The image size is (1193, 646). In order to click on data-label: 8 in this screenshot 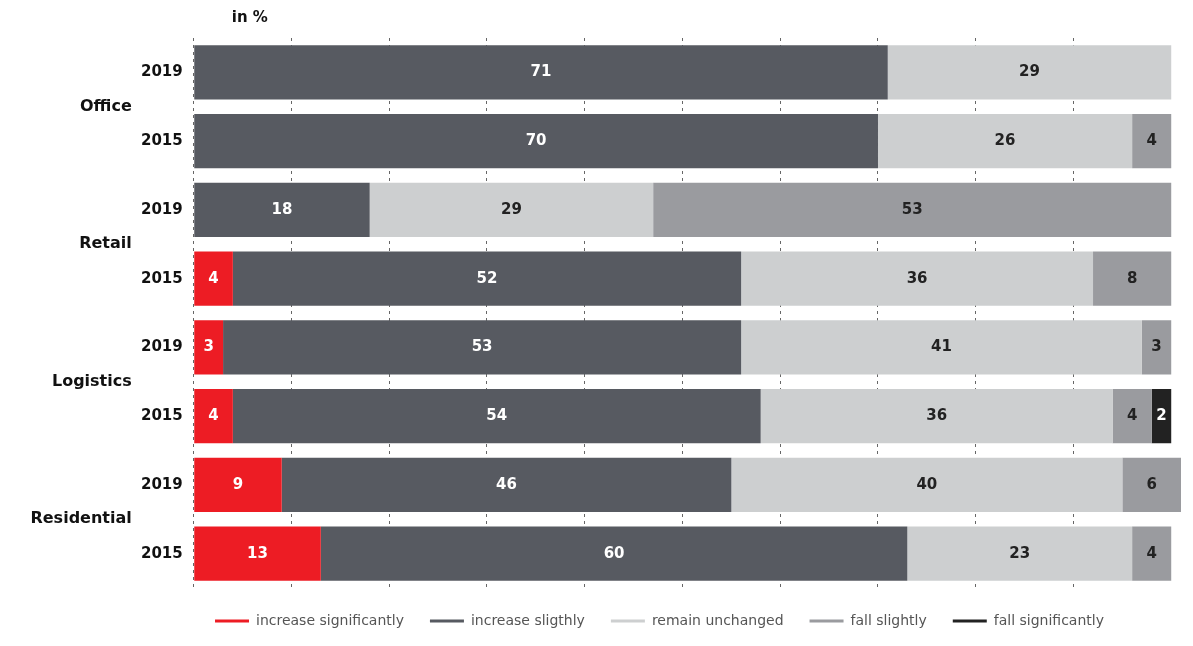, I will do `click(1132, 277)`.